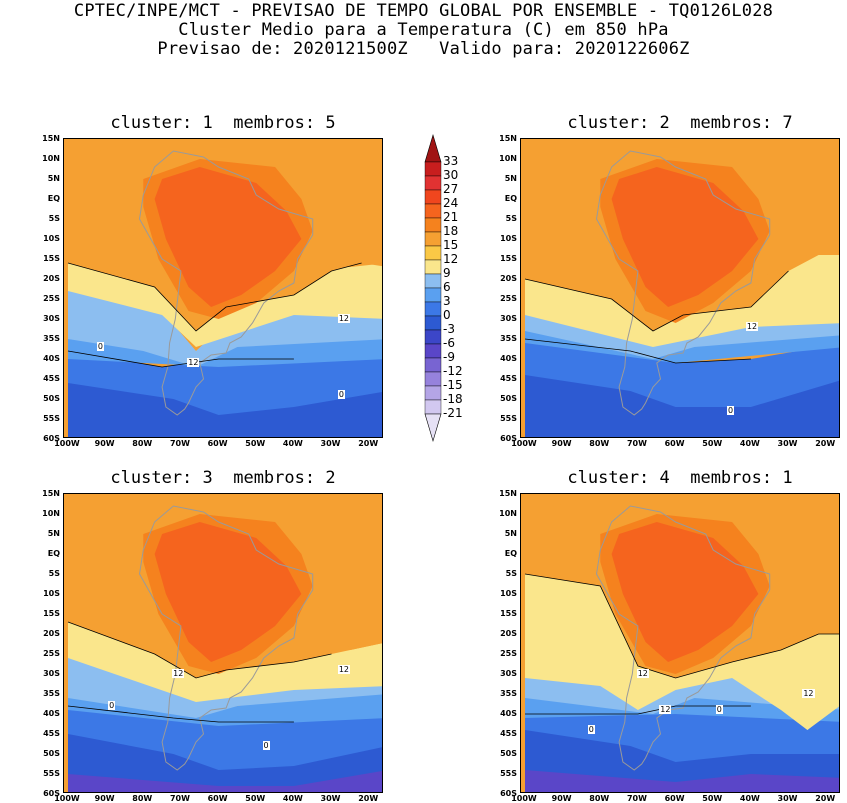  Describe the element at coordinates (451, 189) in the screenshot. I see `colorbar-label: 27` at that location.